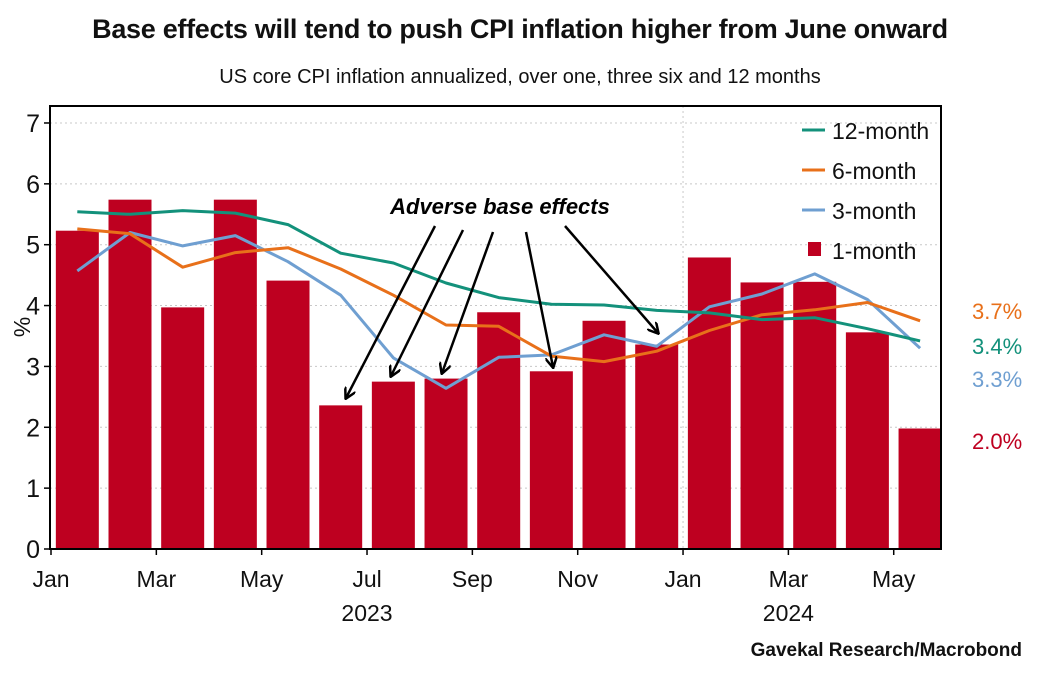  I want to click on y-tick-label: 0, so click(33, 550).